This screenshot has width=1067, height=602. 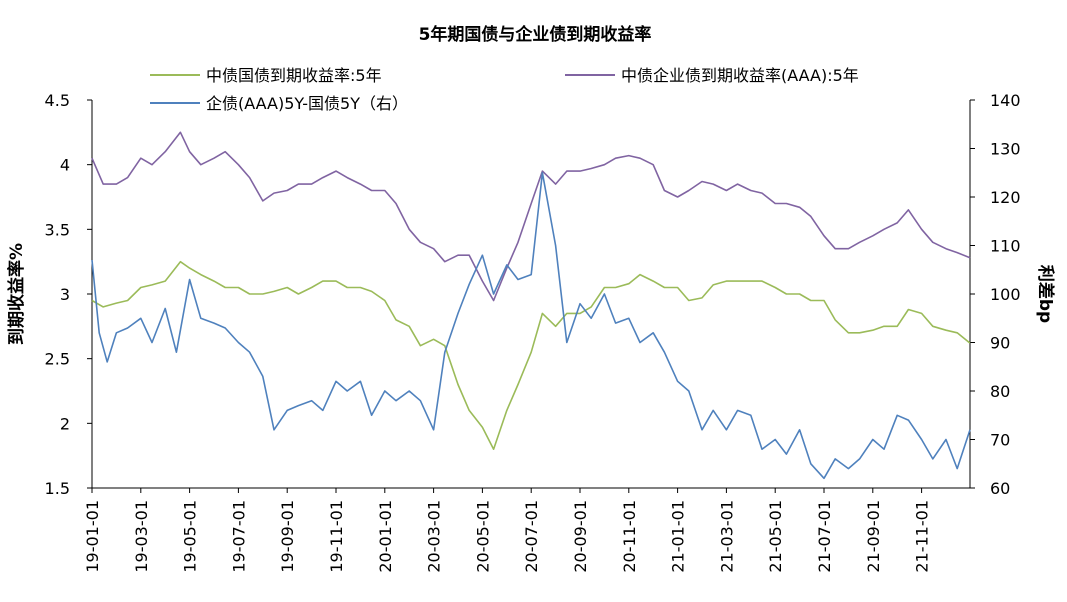 I want to click on x-tick-label: 19-05-01, so click(x=190, y=536).